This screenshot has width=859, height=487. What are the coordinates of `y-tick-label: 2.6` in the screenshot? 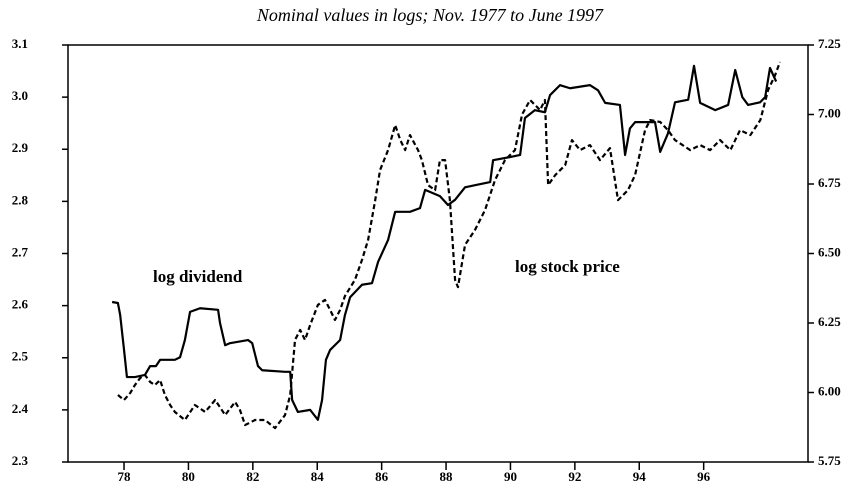 It's located at (20, 304).